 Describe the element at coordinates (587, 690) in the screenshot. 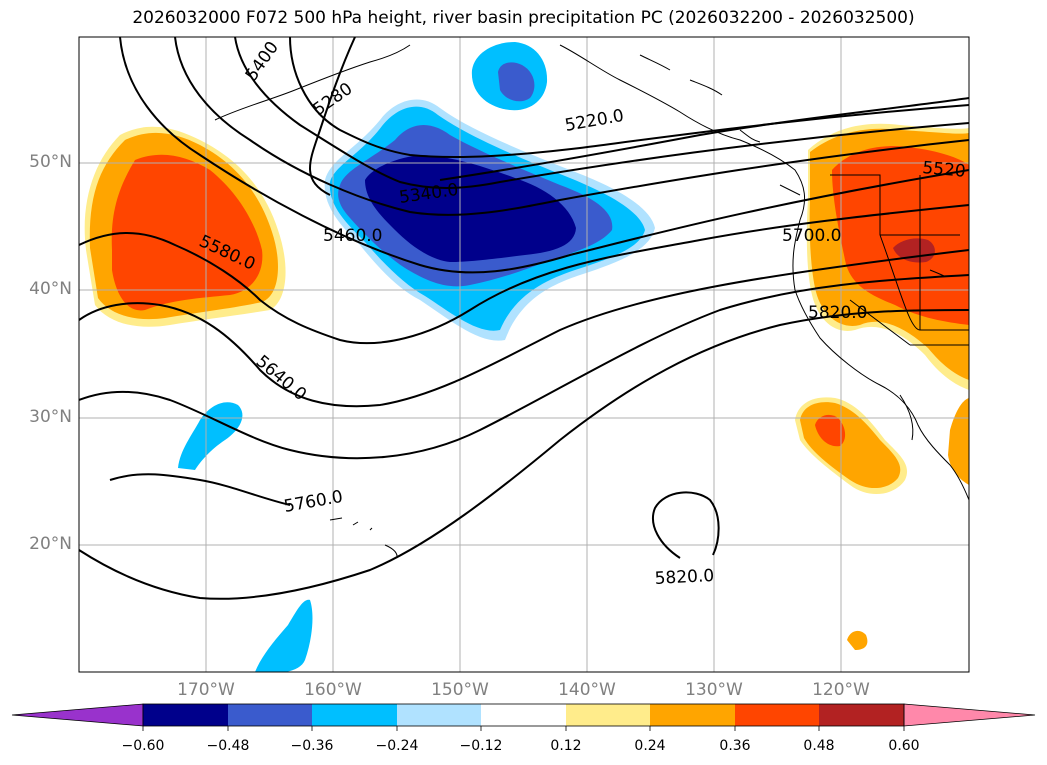

I see `lon-label-140w: 140°W` at that location.